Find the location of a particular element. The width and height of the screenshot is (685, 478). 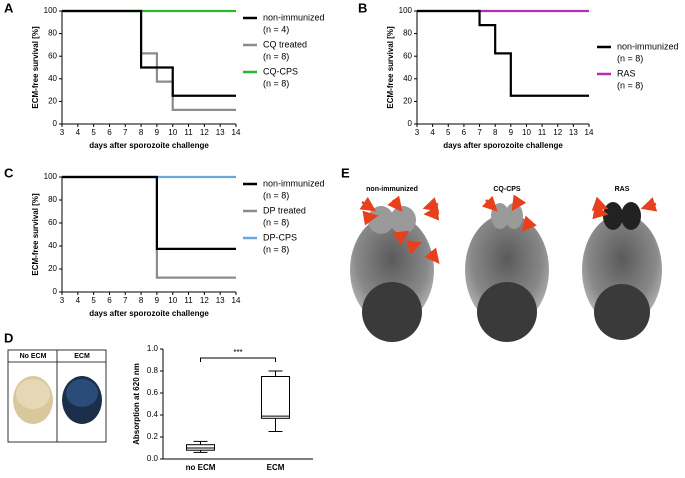

mri-images is located at coordinates (506, 268).